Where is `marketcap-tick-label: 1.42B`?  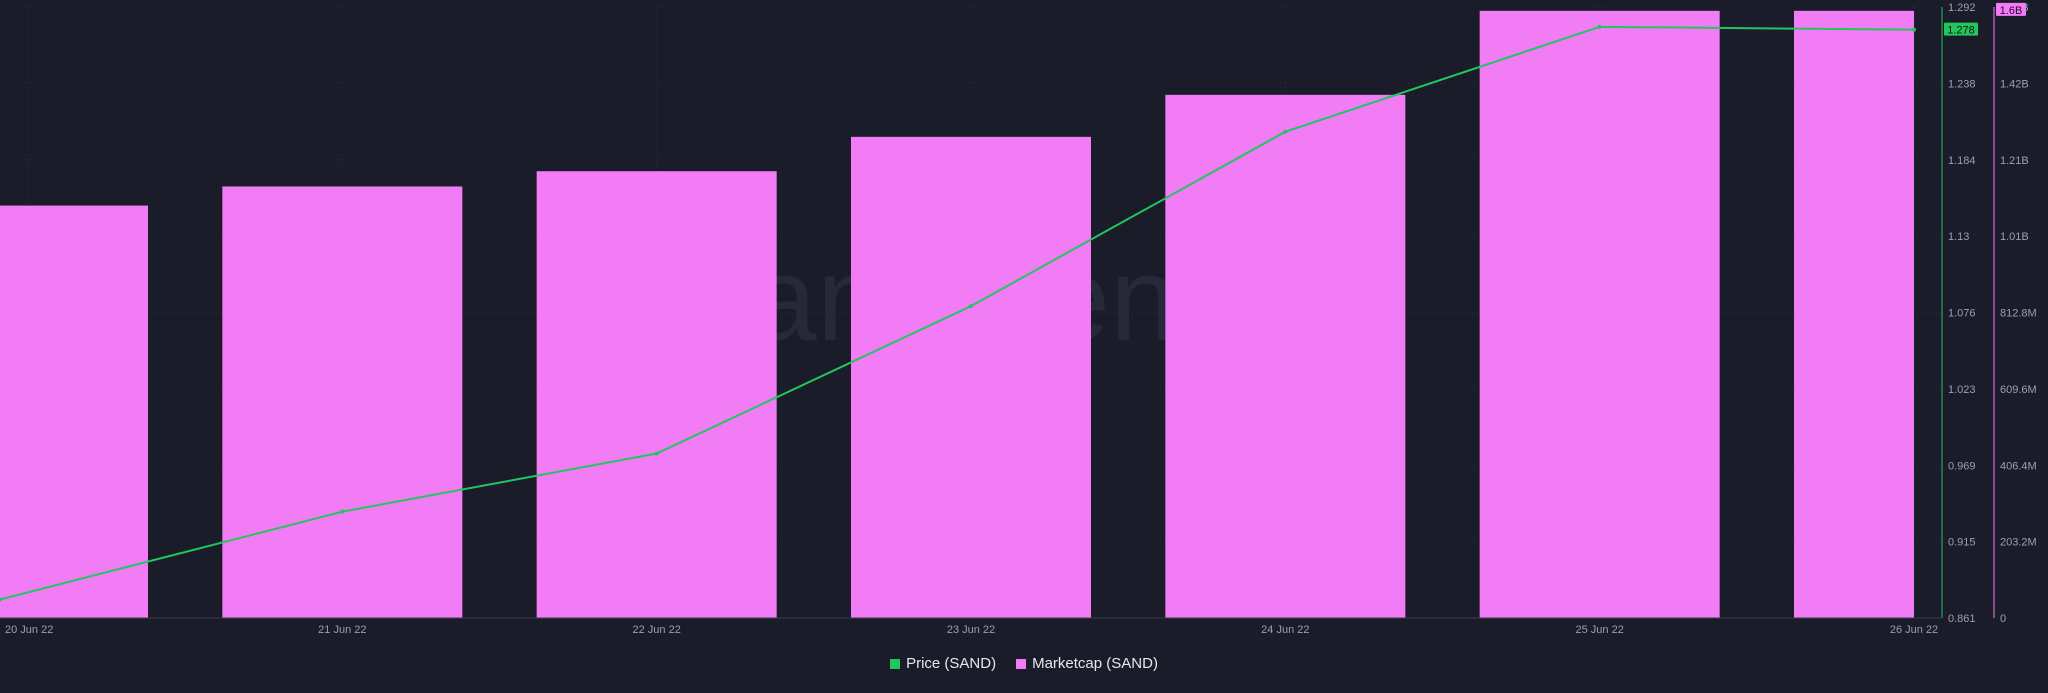 marketcap-tick-label: 1.42B is located at coordinates (2014, 84).